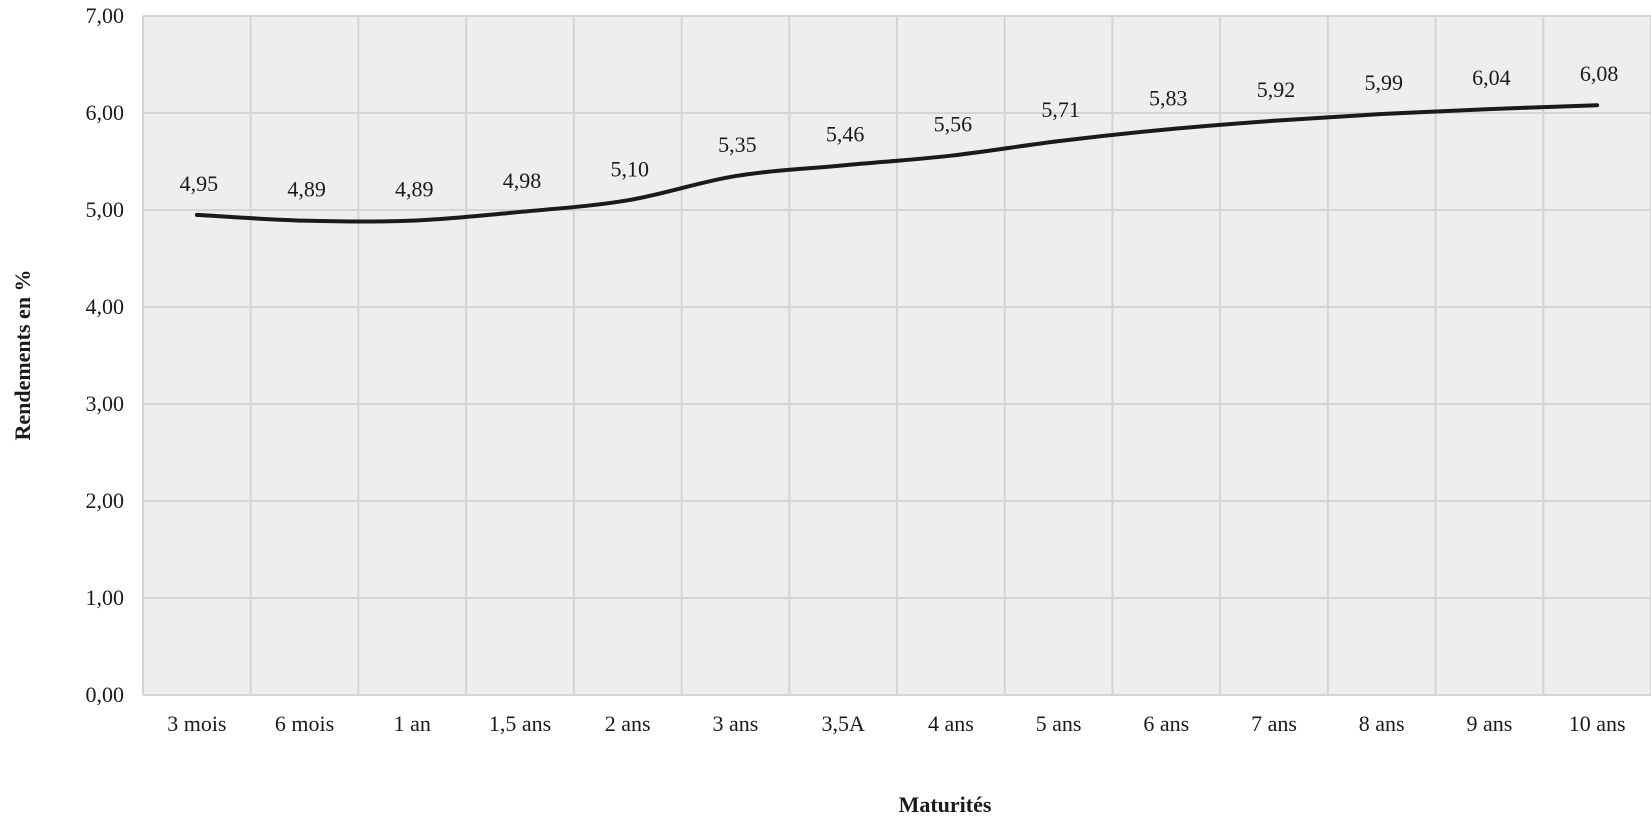 The width and height of the screenshot is (1651, 818). What do you see at coordinates (843, 723) in the screenshot?
I see `x-tick-label: 3,5A` at bounding box center [843, 723].